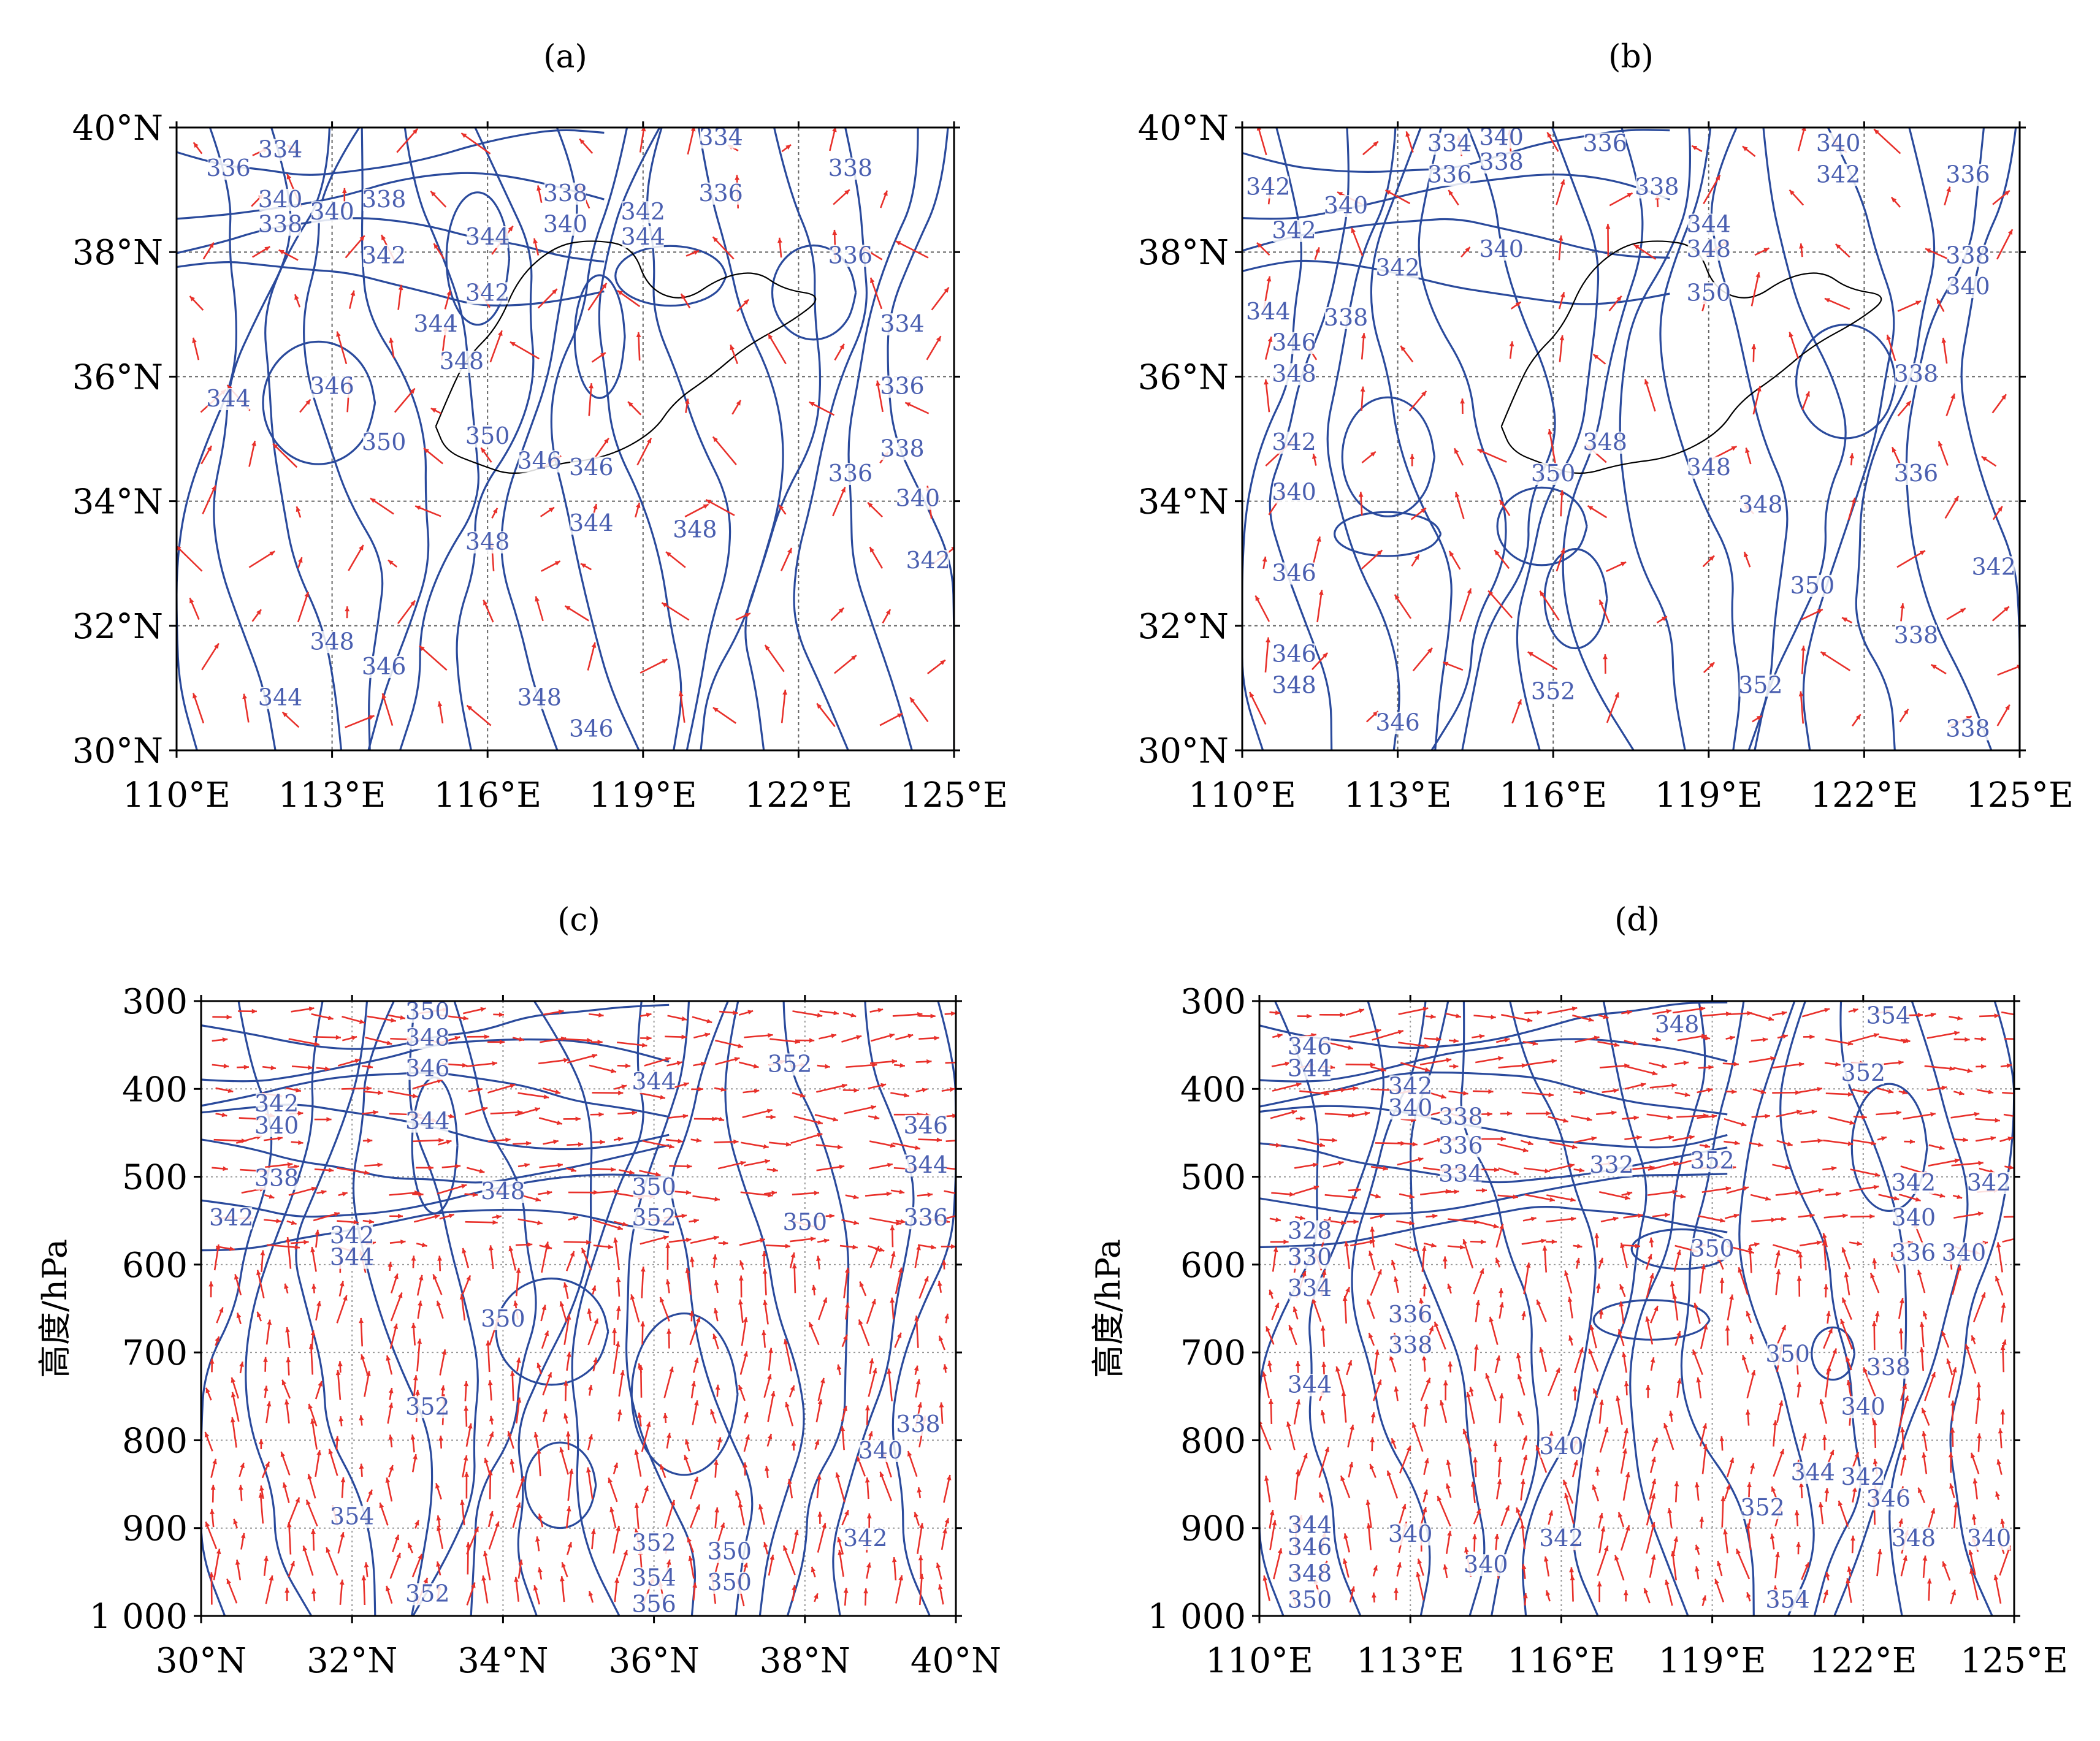  I want to click on plot-frame, so click(1637, 1309).